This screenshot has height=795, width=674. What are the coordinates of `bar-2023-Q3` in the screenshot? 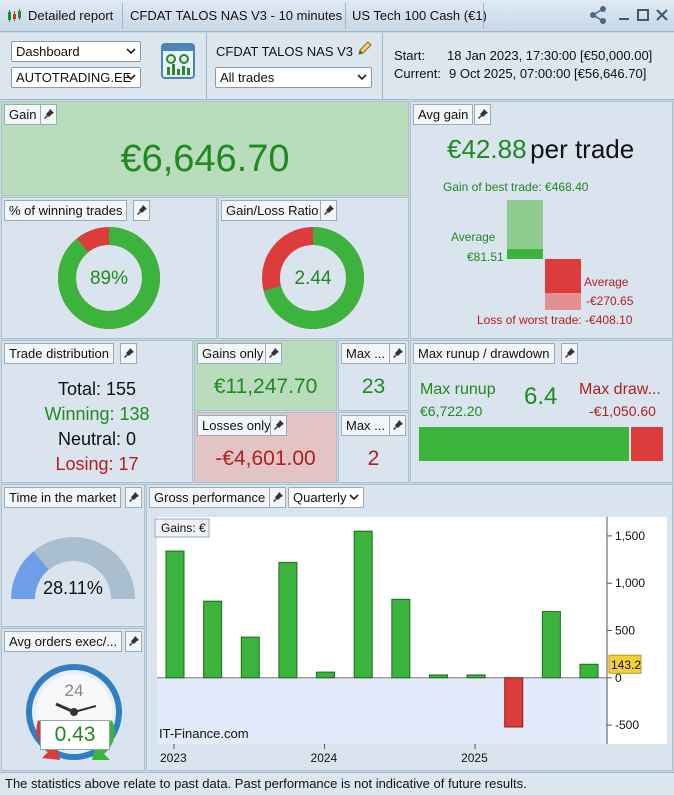 It's located at (250, 657).